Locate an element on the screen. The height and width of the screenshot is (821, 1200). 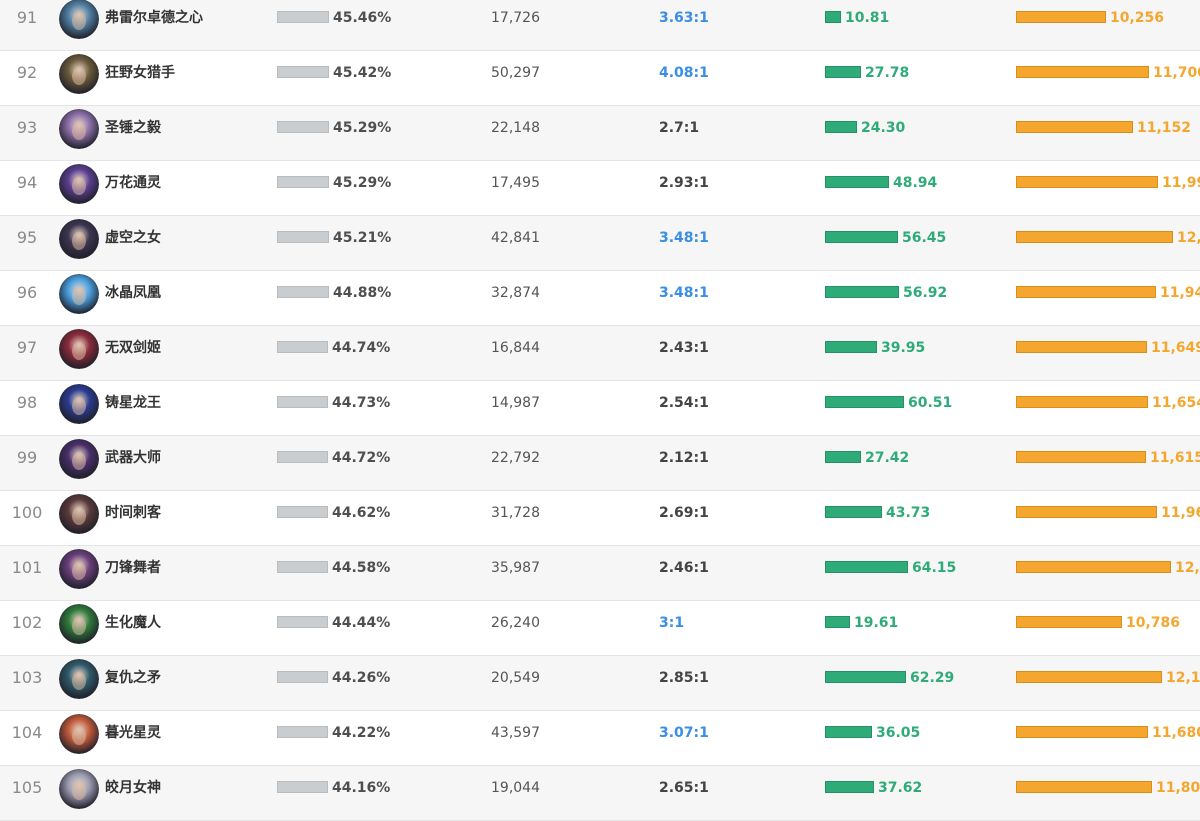
kda-value: 27.42 is located at coordinates (887, 458).